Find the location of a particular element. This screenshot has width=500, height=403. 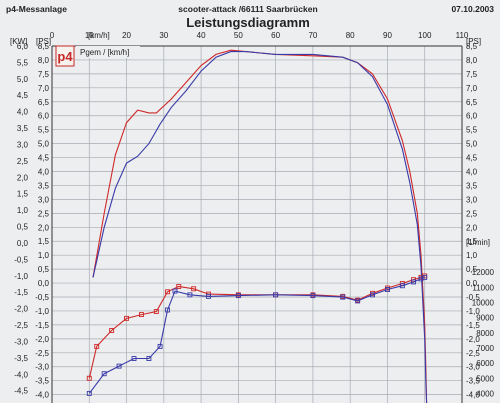

x-tick-label: 80 is located at coordinates (350, 35).